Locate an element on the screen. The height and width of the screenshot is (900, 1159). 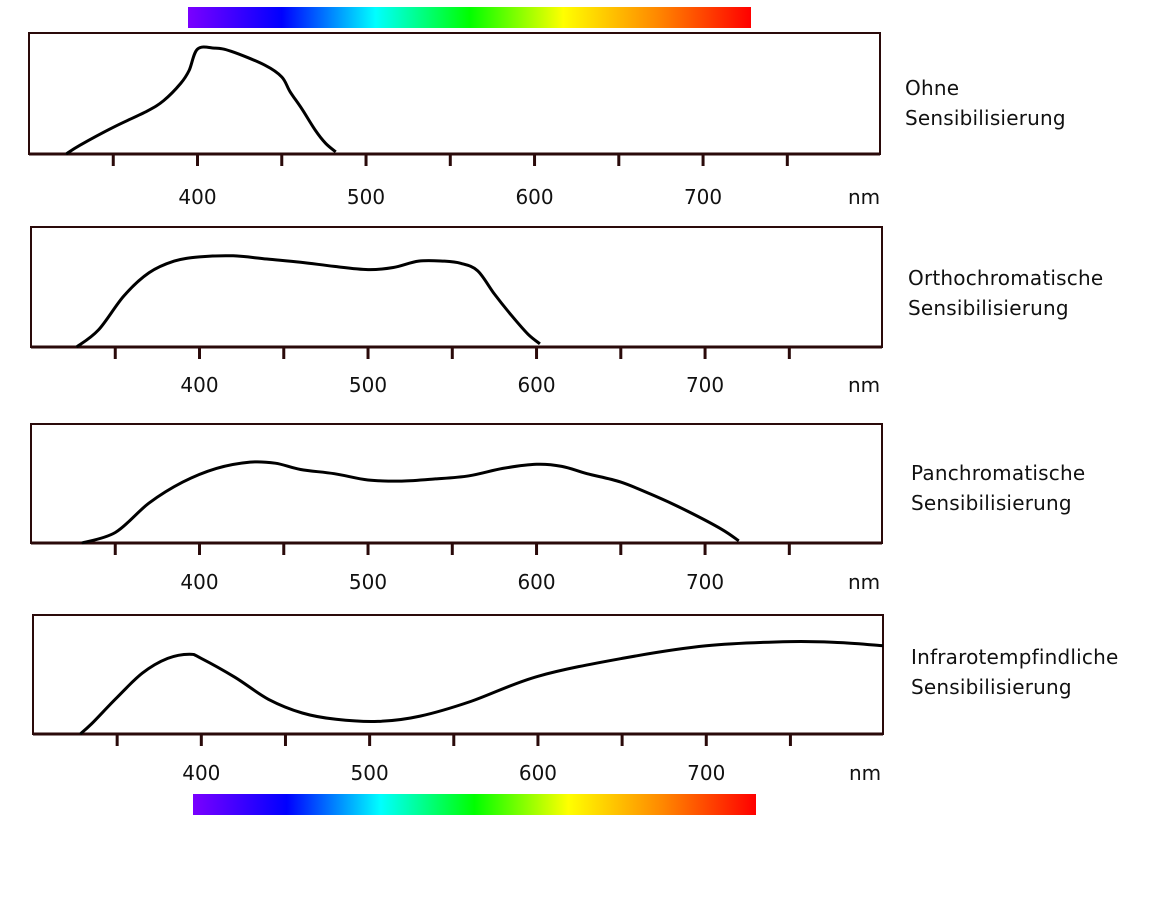
panel-label-orthochromatic: Orthochromatische Sensibilisierung is located at coordinates (1005, 293).